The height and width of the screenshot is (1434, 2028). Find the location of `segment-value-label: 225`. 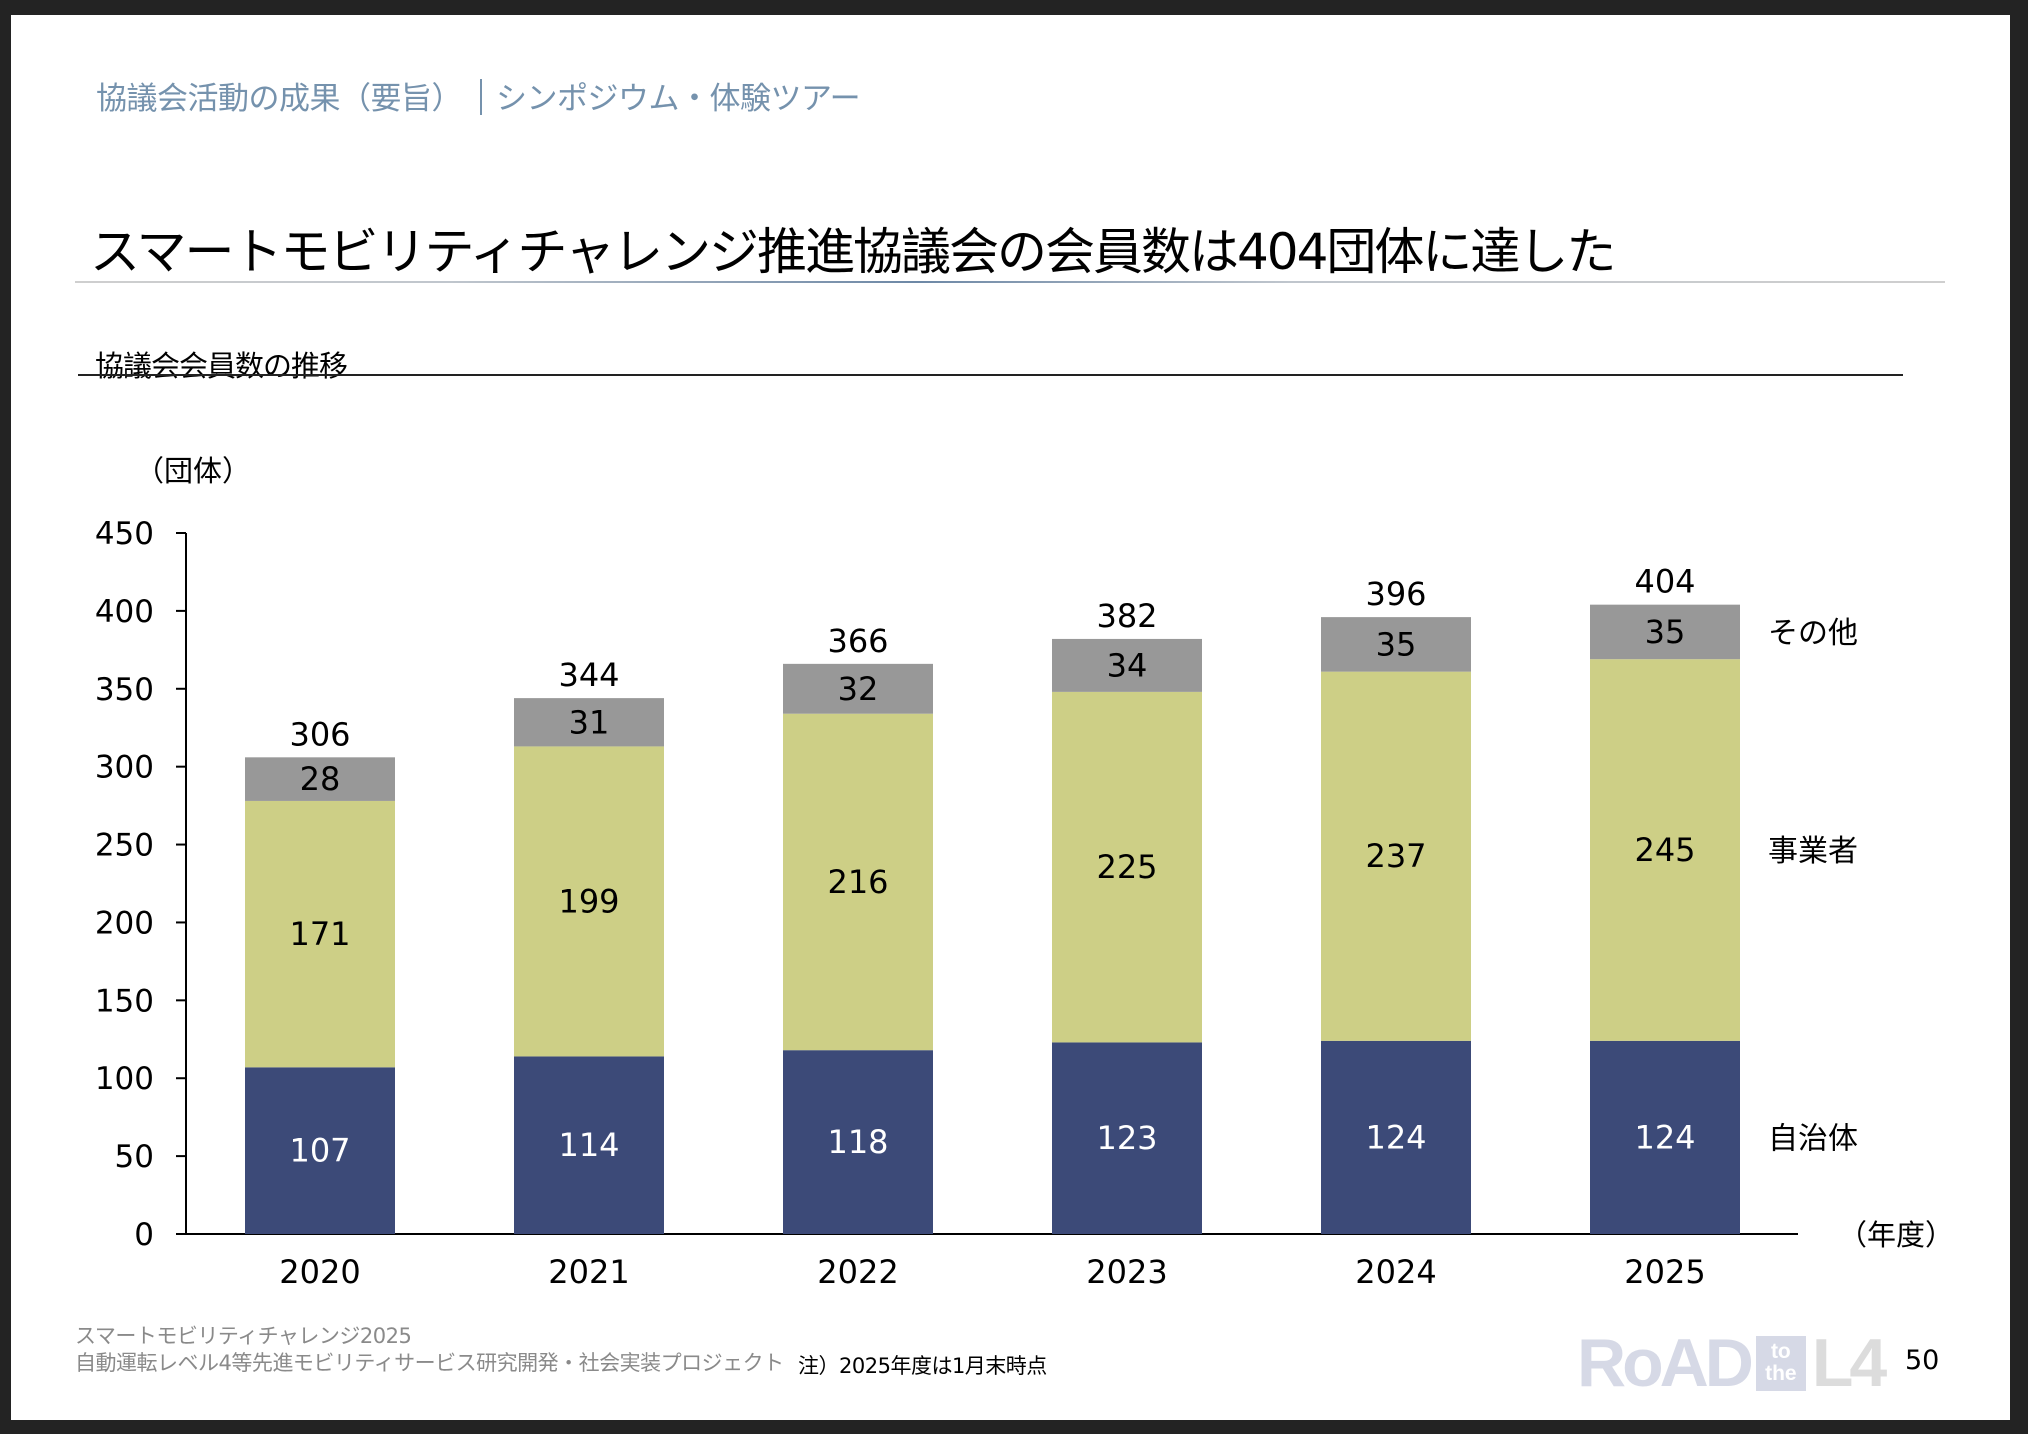

segment-value-label: 225 is located at coordinates (1126, 867).